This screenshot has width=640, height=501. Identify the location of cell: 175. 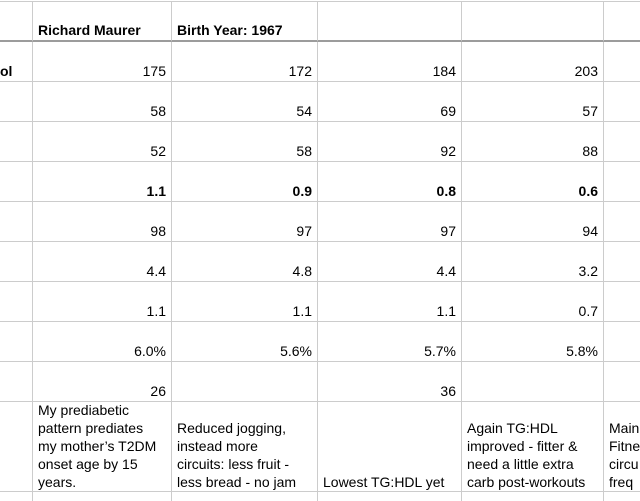
(102, 62).